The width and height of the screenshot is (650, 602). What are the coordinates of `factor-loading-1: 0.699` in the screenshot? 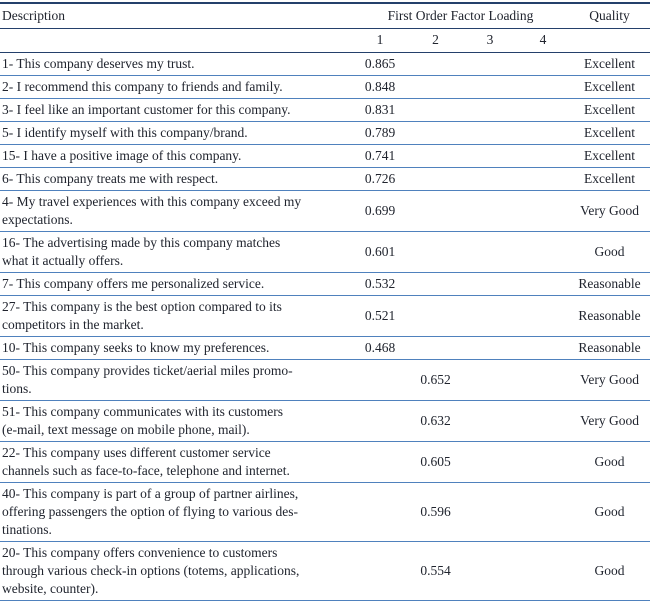 It's located at (380, 211).